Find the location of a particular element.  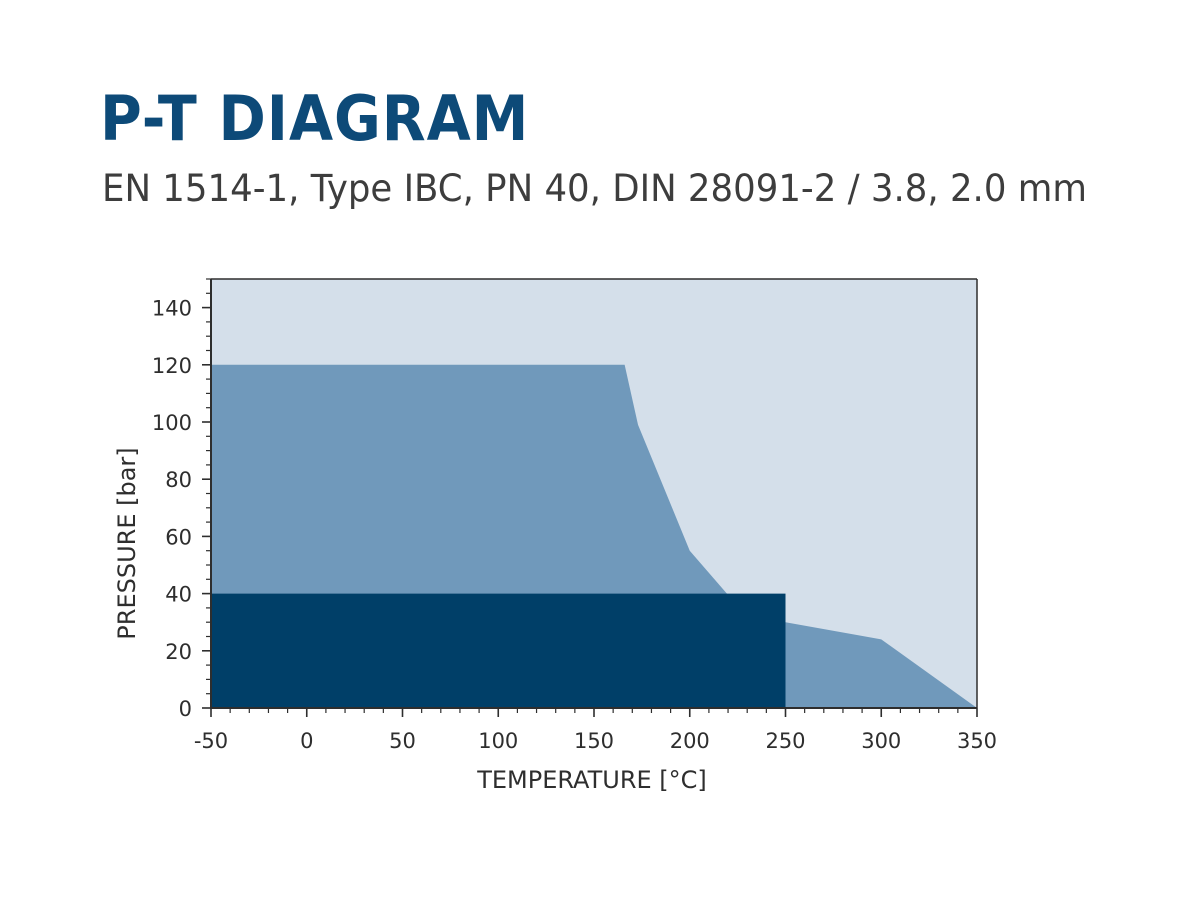

lower-region-area is located at coordinates (498, 650).